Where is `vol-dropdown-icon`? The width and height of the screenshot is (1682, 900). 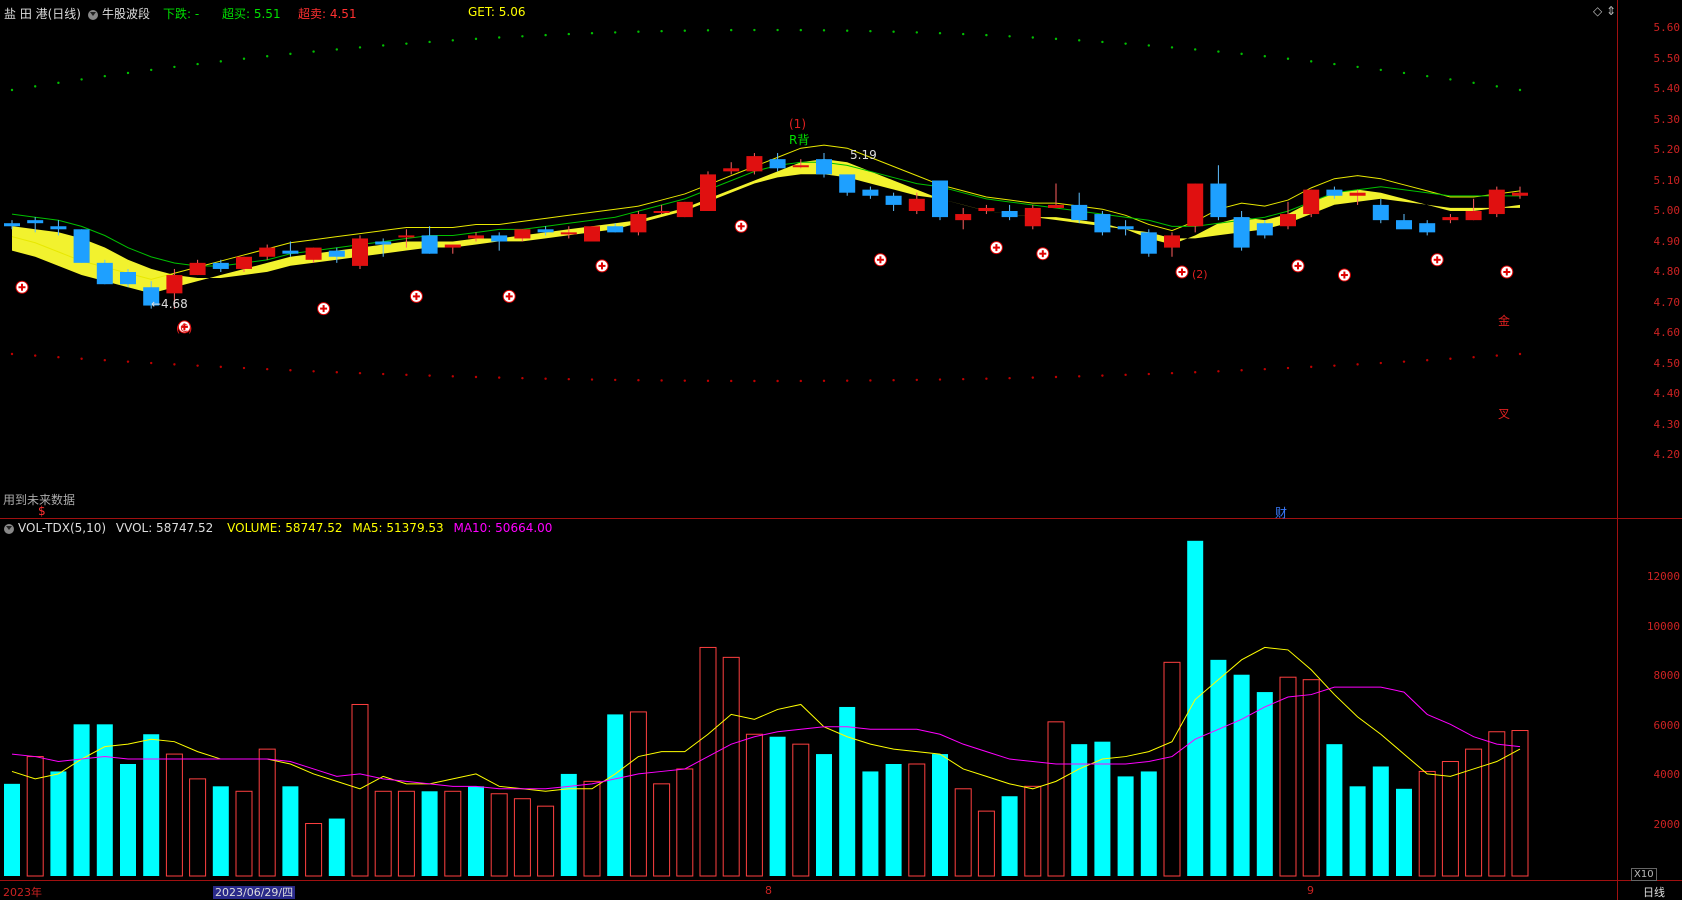 vol-dropdown-icon is located at coordinates (9, 528).